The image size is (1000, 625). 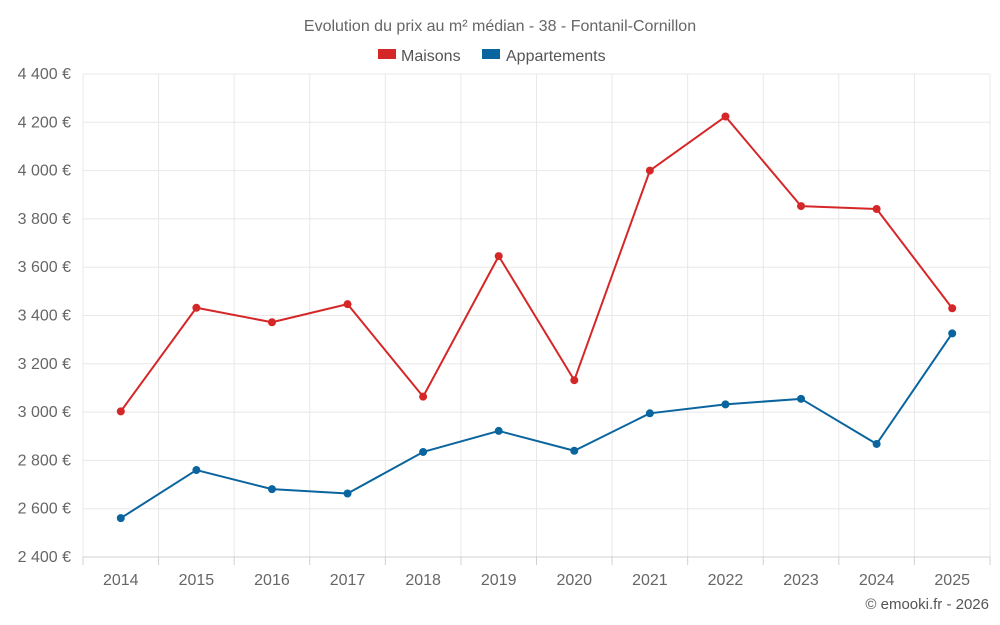 What do you see at coordinates (877, 580) in the screenshot?
I see `x-tick-label: 2024` at bounding box center [877, 580].